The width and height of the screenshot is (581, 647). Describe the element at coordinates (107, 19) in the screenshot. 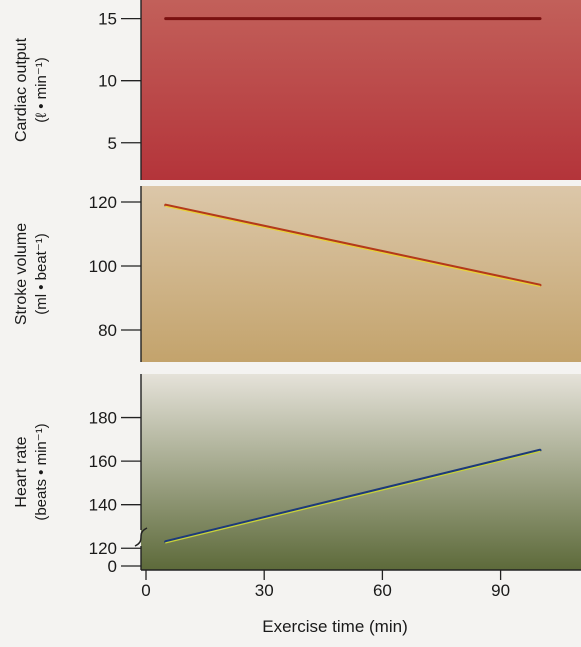

I see `y-tick-label: 15` at that location.